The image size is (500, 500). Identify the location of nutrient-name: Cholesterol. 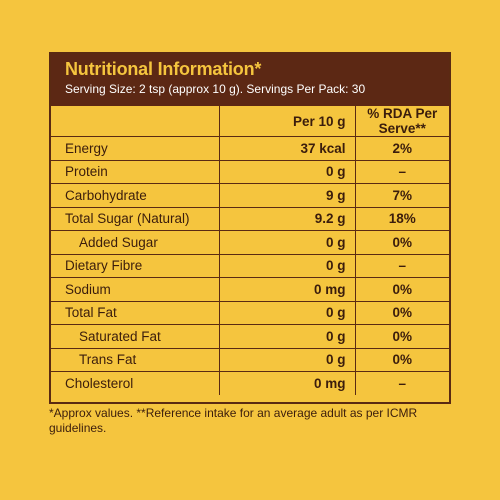
(135, 383).